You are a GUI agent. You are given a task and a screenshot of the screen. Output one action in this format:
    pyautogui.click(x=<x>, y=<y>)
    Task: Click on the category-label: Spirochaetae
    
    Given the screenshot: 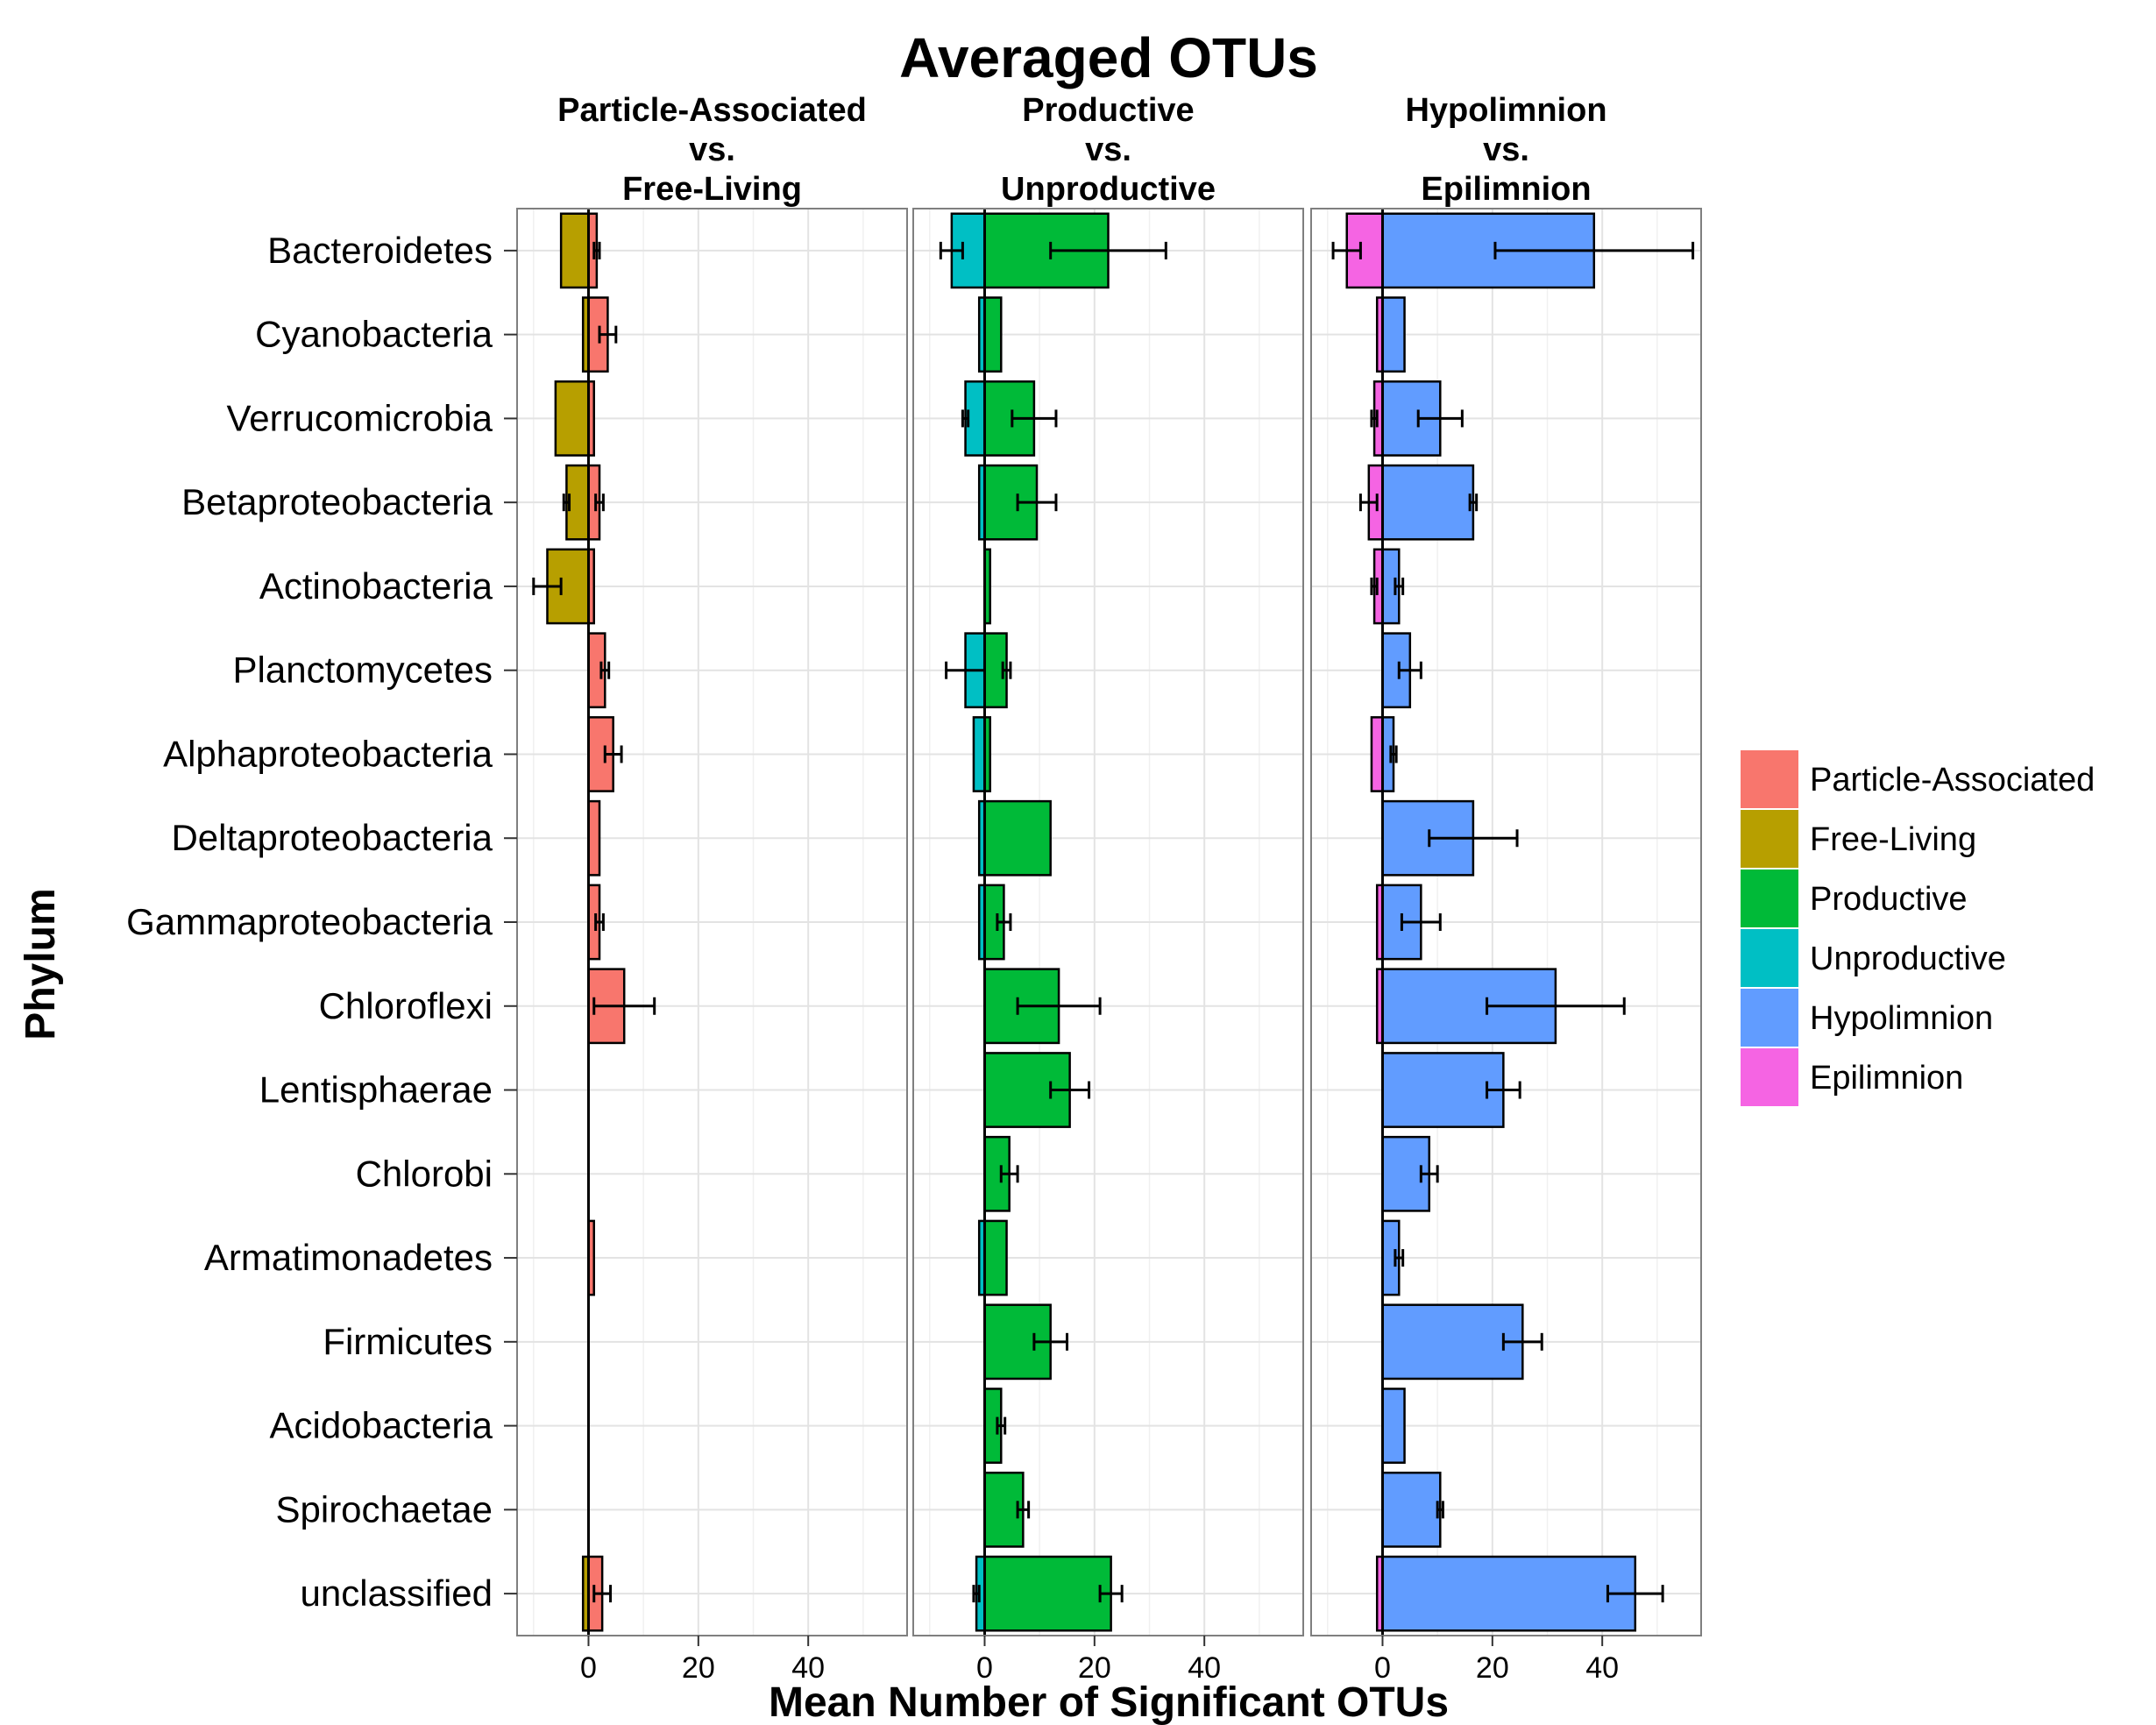 What is the action you would take?
    pyautogui.click(x=384, y=1509)
    